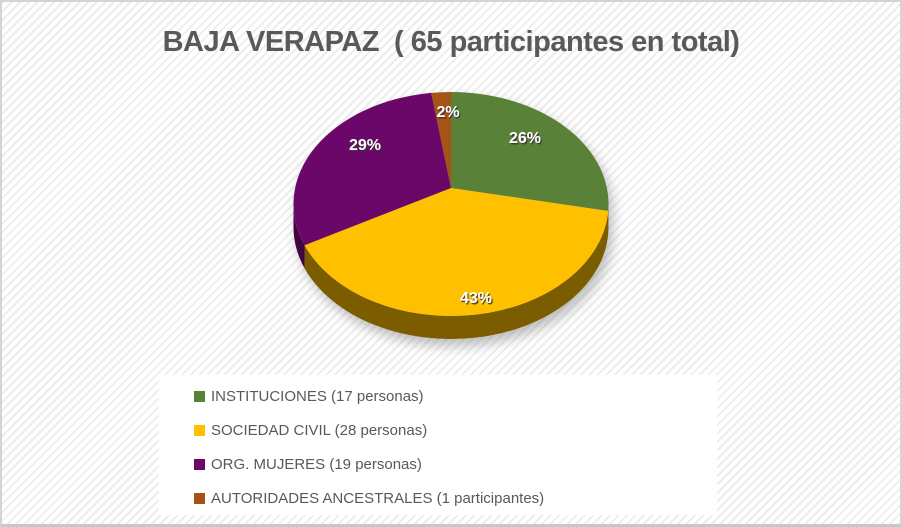 This screenshot has width=902, height=527. I want to click on legend-item-label: SOCIEDAD CIVIL (28 personas), so click(319, 430).